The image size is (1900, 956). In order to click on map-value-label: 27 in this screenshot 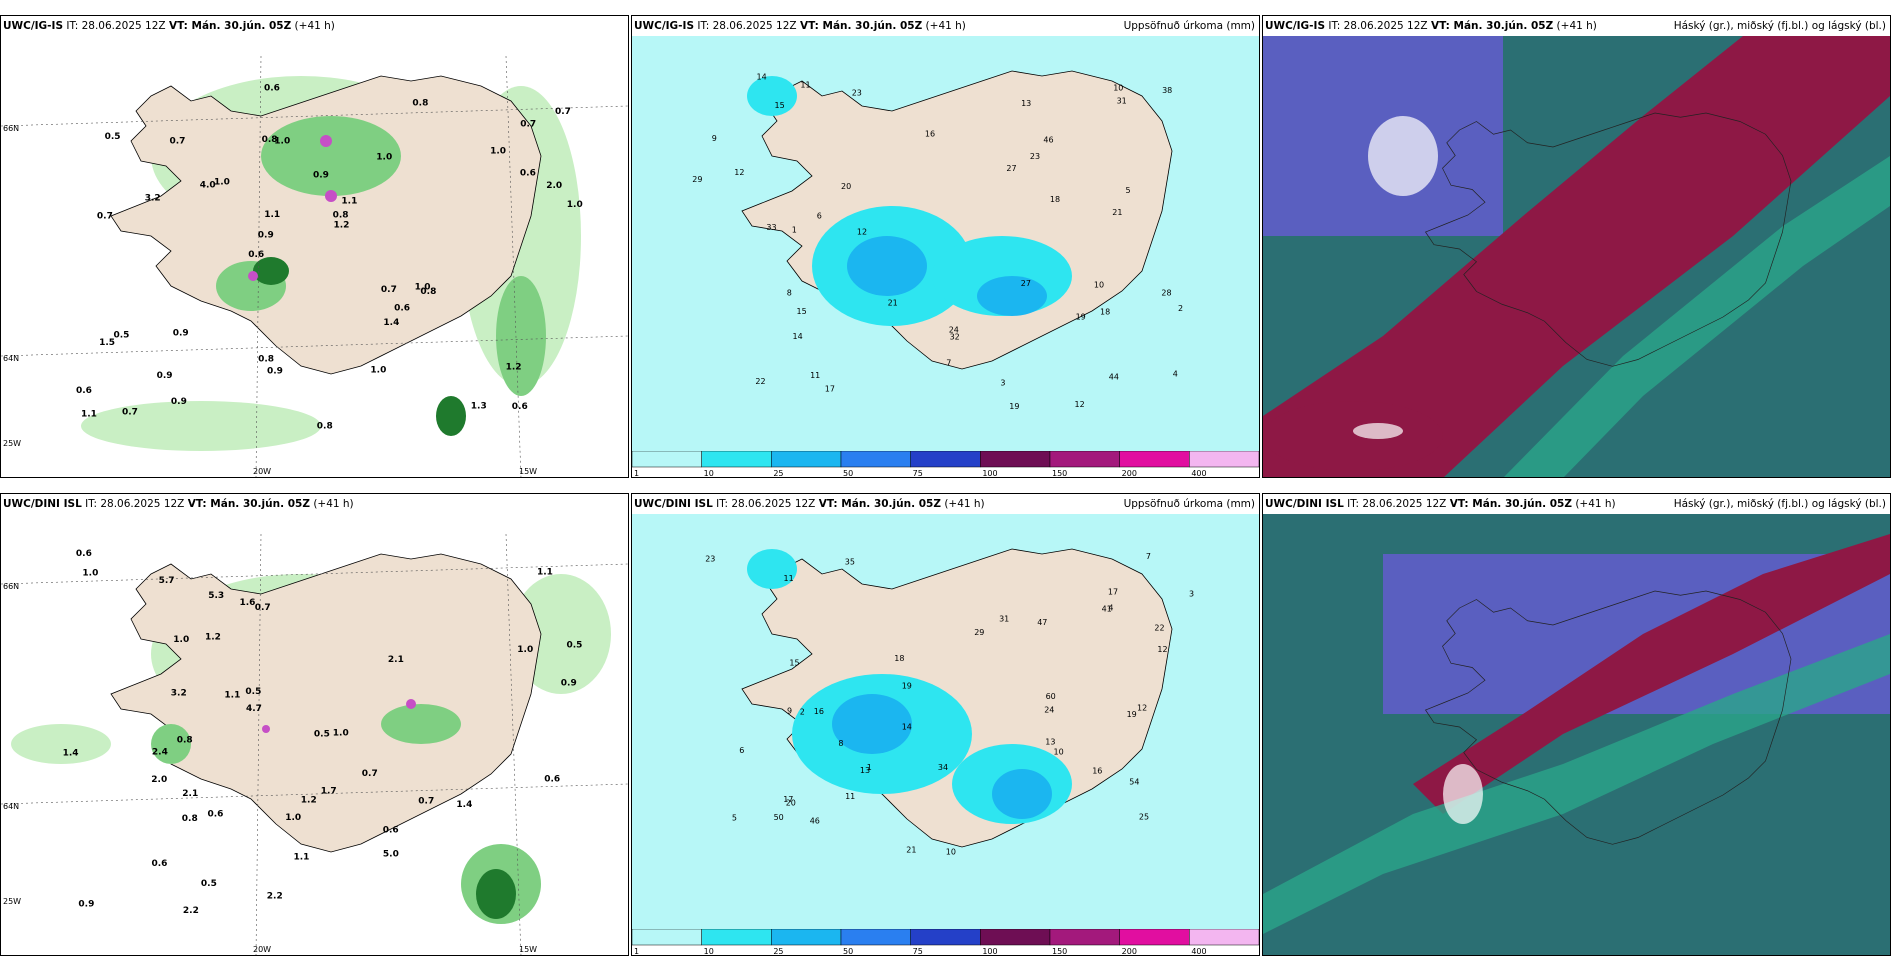, I will do `click(1011, 168)`.